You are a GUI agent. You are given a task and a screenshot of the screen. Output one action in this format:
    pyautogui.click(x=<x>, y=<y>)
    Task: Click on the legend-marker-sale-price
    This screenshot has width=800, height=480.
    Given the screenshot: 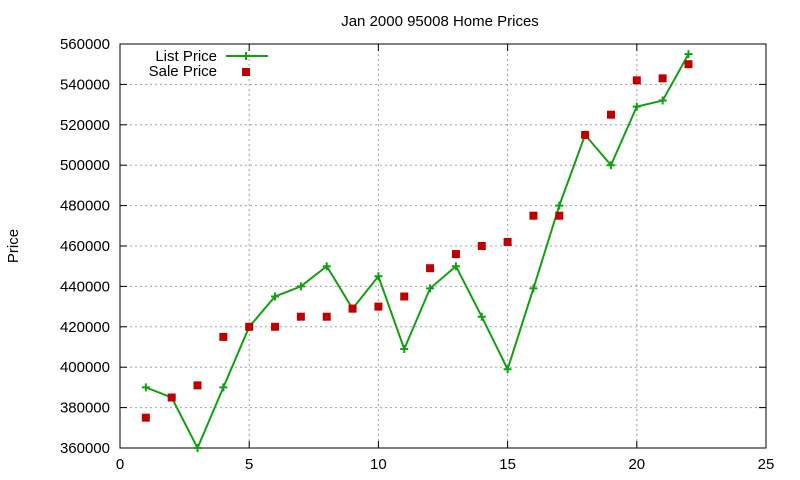 What is the action you would take?
    pyautogui.click(x=246, y=72)
    